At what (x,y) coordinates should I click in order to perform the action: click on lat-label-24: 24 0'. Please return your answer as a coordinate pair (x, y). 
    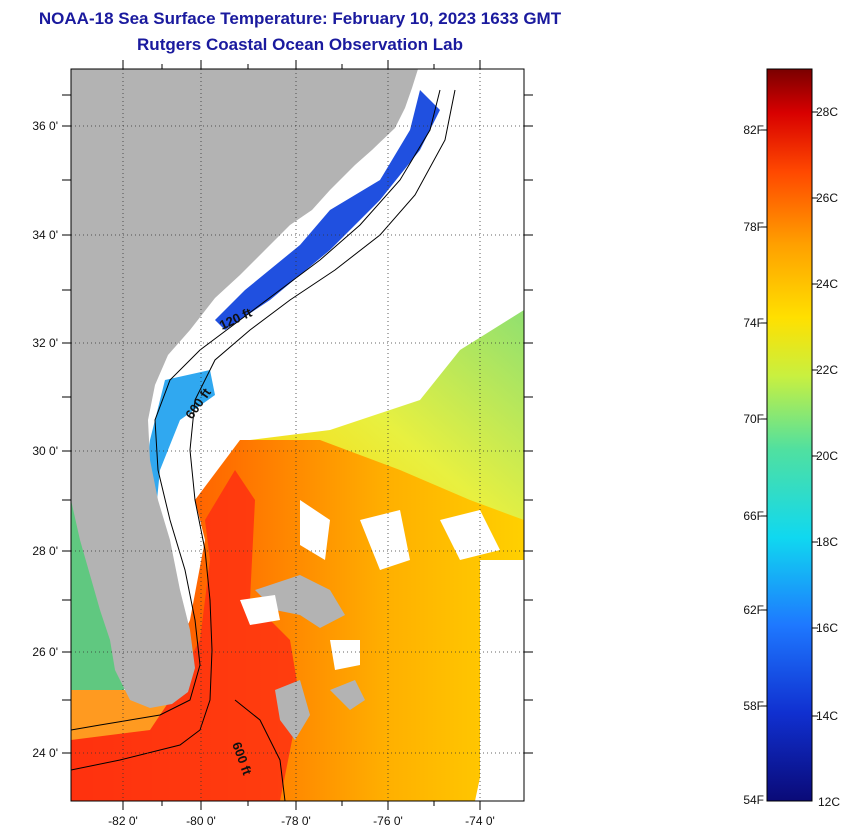
    Looking at the image, I should click on (45, 753).